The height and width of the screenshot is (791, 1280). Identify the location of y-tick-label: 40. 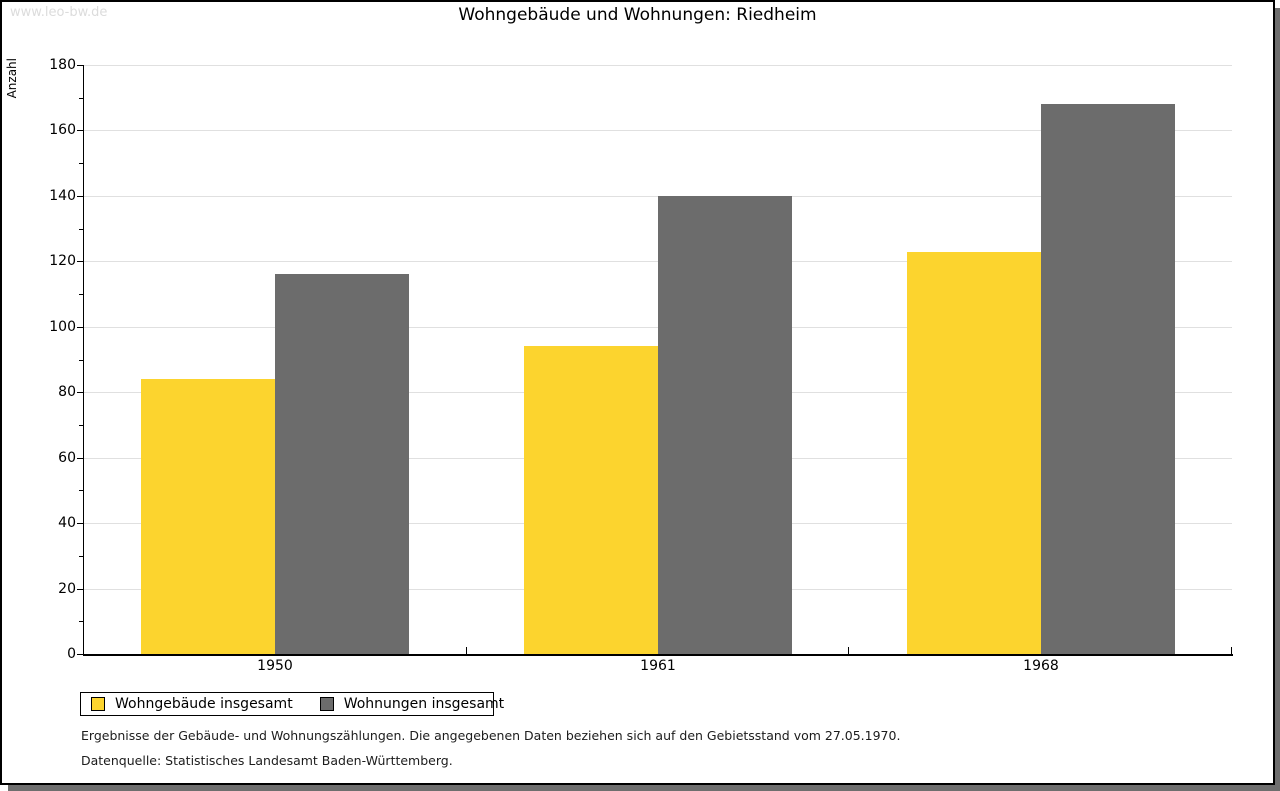
(67, 523).